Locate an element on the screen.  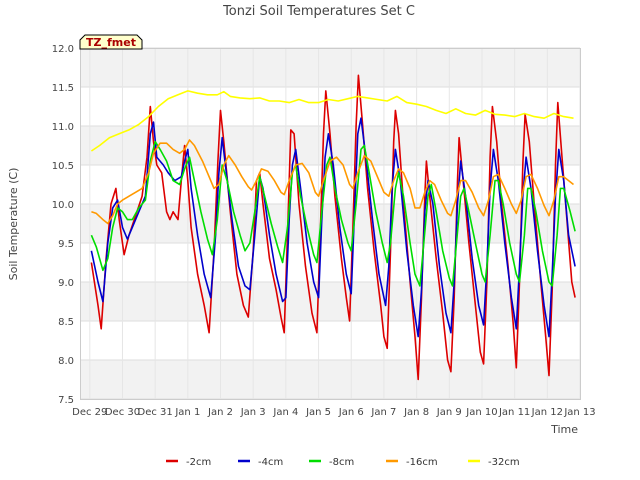
y-tick-label: 9.5 is located at coordinates (66, 244).